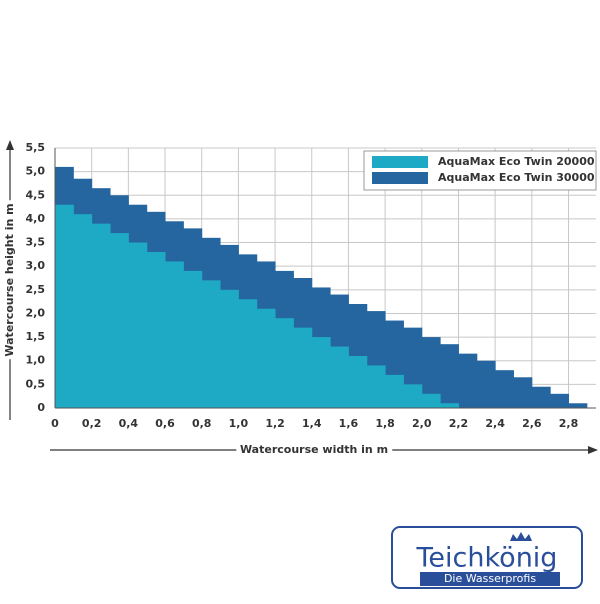 This screenshot has height=604, width=600. Describe the element at coordinates (36, 360) in the screenshot. I see `y-tick-label: 1,0` at that location.